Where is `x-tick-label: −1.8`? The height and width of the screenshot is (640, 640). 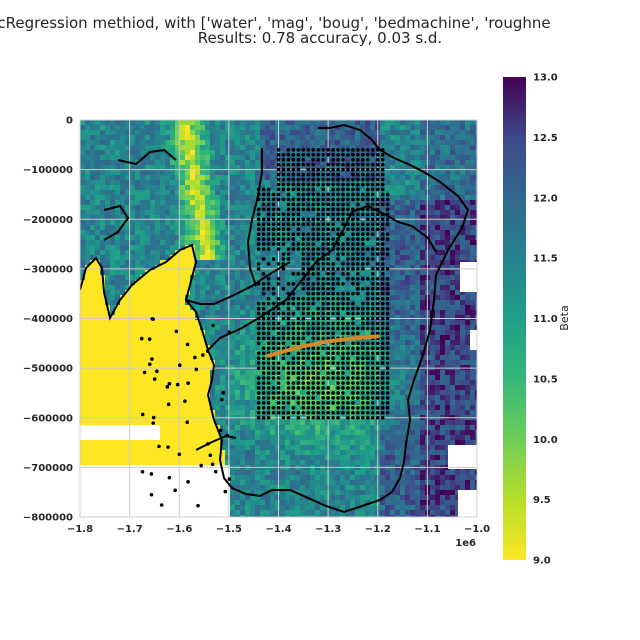 x-tick-label: −1.8 is located at coordinates (80, 529).